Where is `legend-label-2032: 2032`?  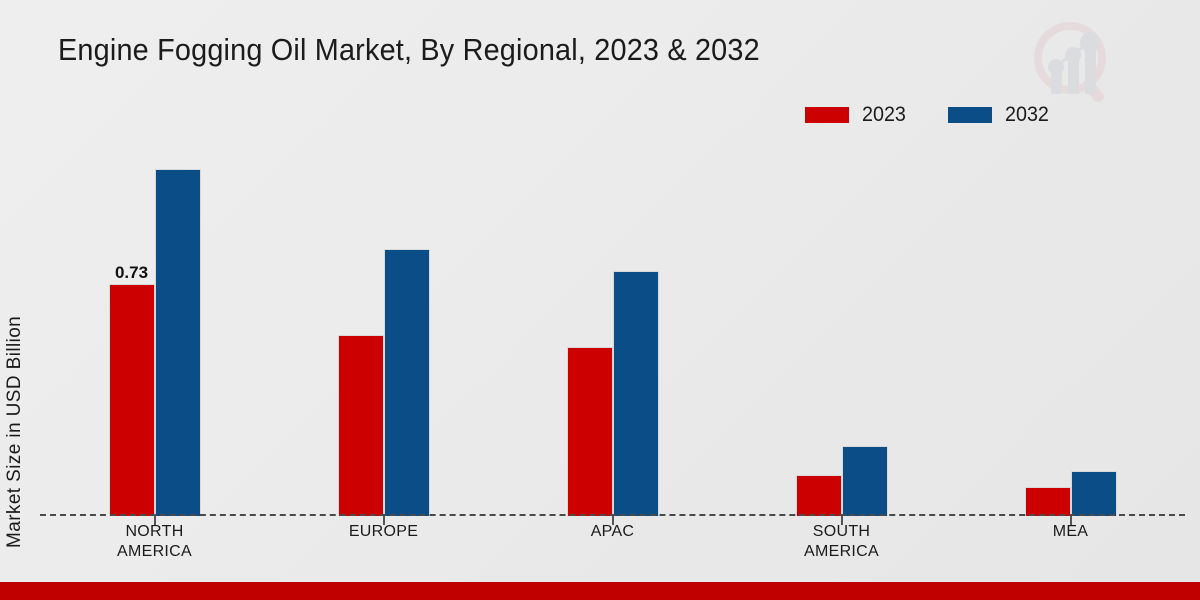
legend-label-2032: 2032 is located at coordinates (1027, 114).